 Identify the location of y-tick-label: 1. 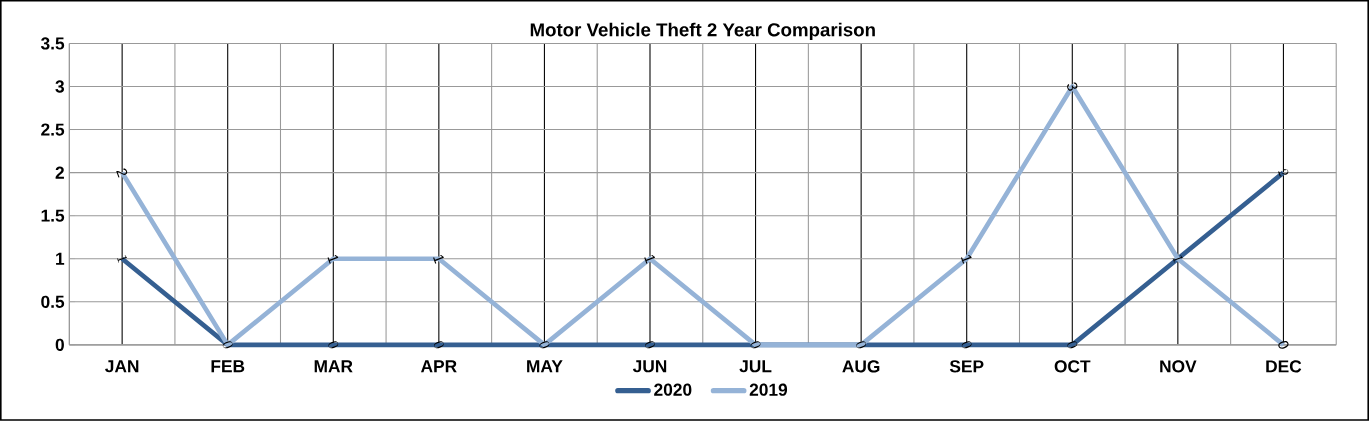
(60, 258).